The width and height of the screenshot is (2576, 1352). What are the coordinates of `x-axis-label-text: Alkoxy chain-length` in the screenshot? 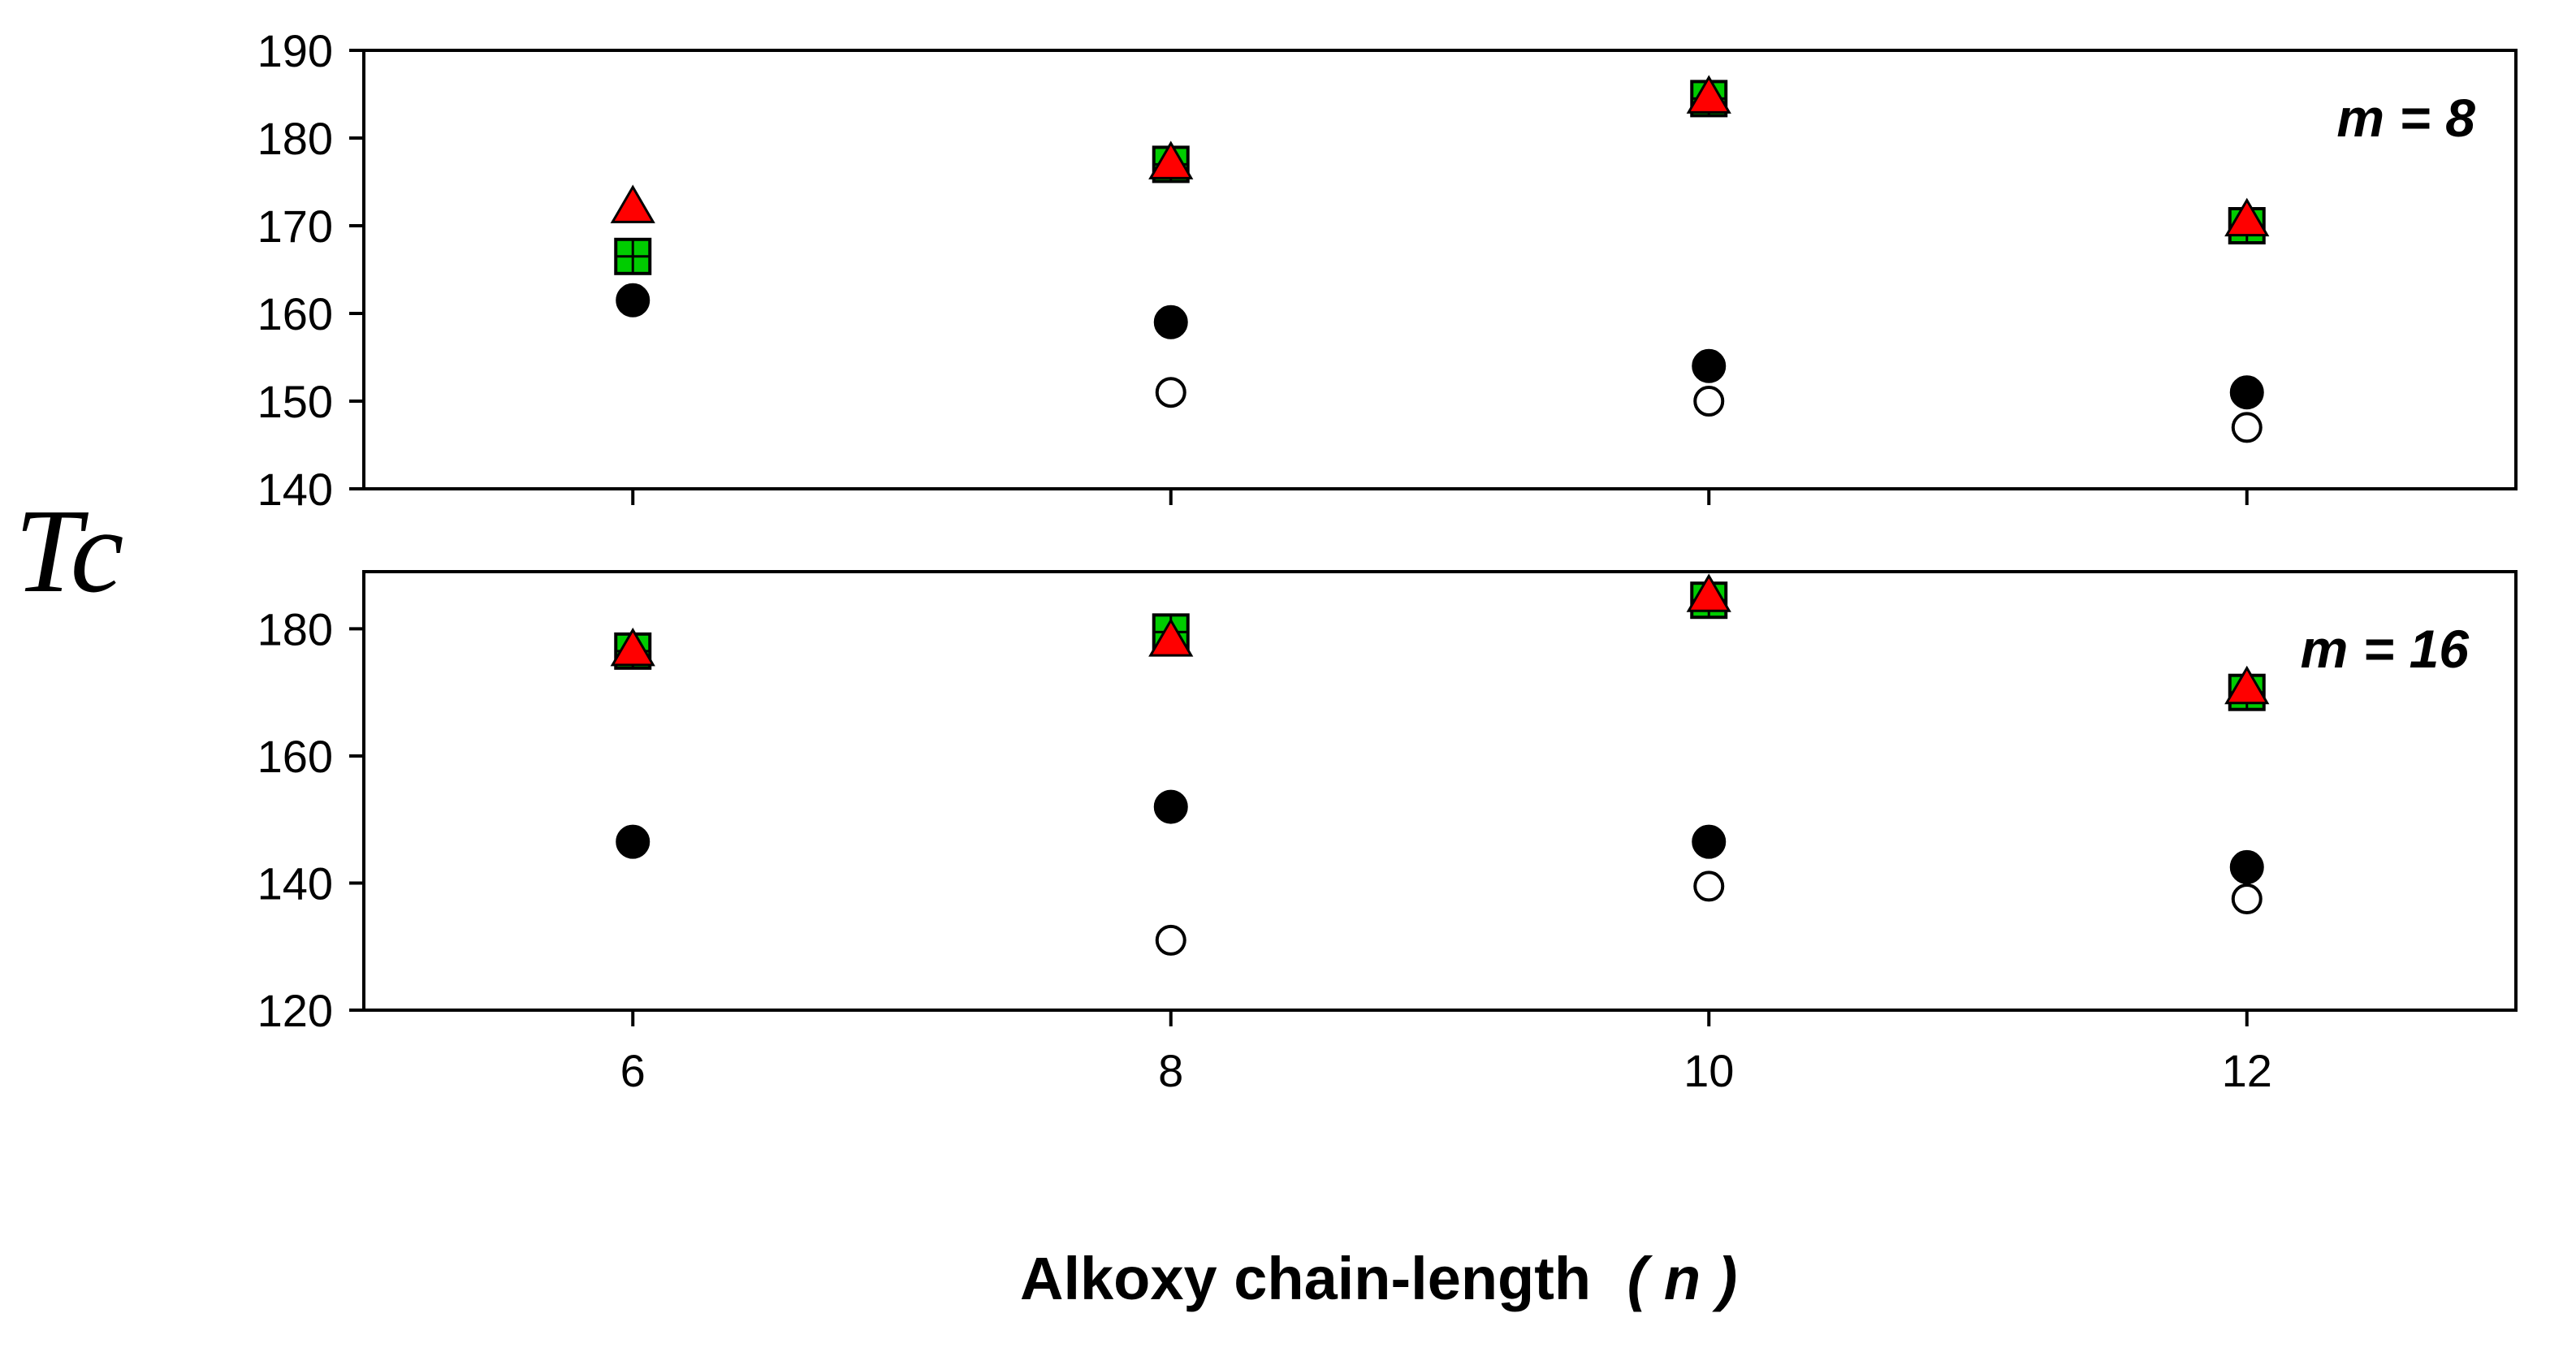 It's located at (1305, 1278).